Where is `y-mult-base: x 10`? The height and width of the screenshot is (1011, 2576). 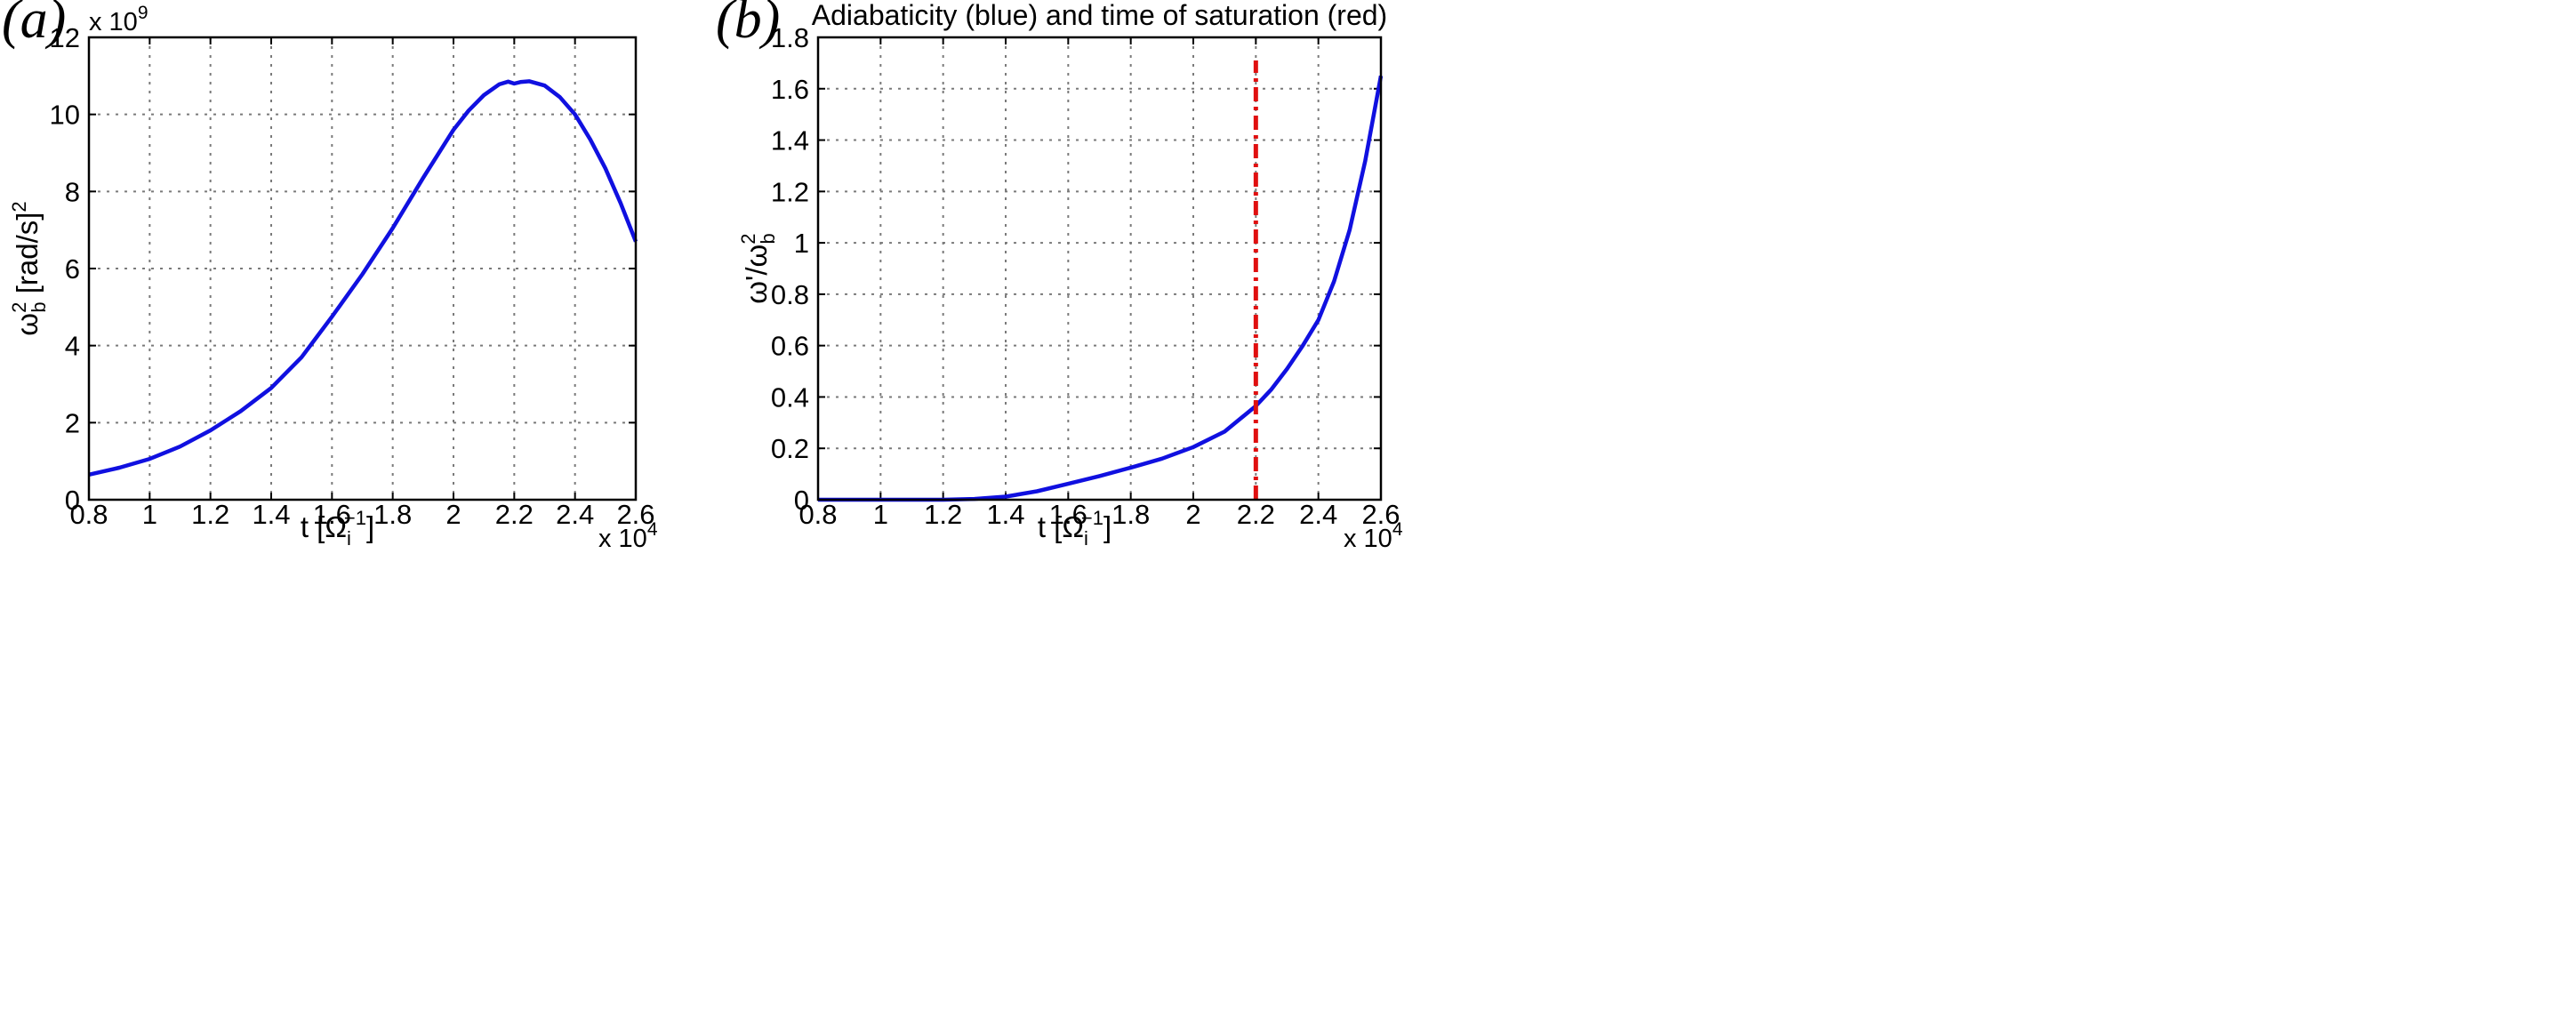
y-mult-base: x 10 is located at coordinates (113, 22).